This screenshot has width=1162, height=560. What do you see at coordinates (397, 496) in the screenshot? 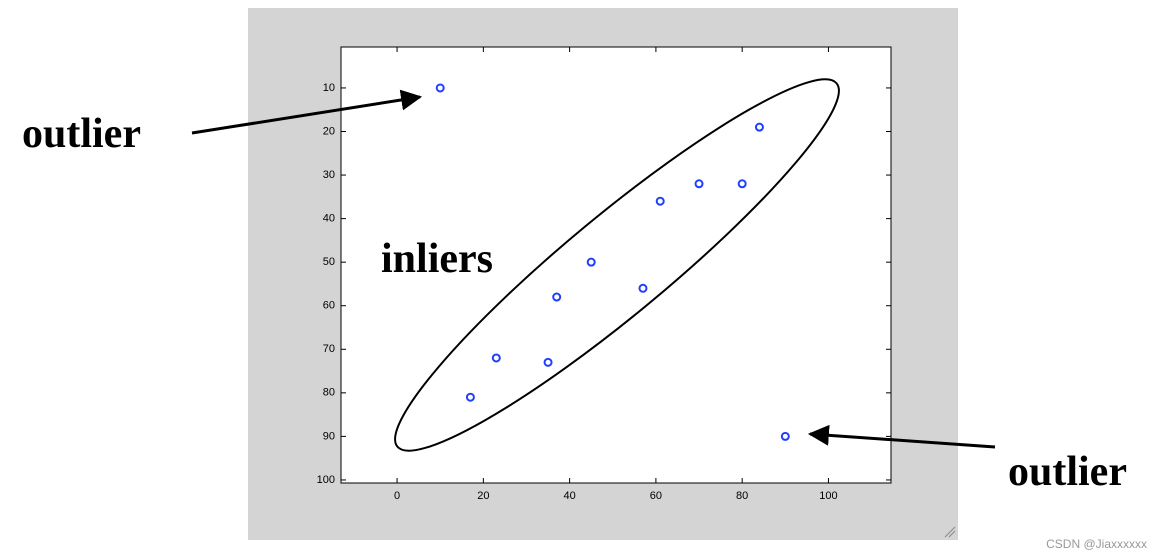
I see `x-tick-label: 0` at bounding box center [397, 496].